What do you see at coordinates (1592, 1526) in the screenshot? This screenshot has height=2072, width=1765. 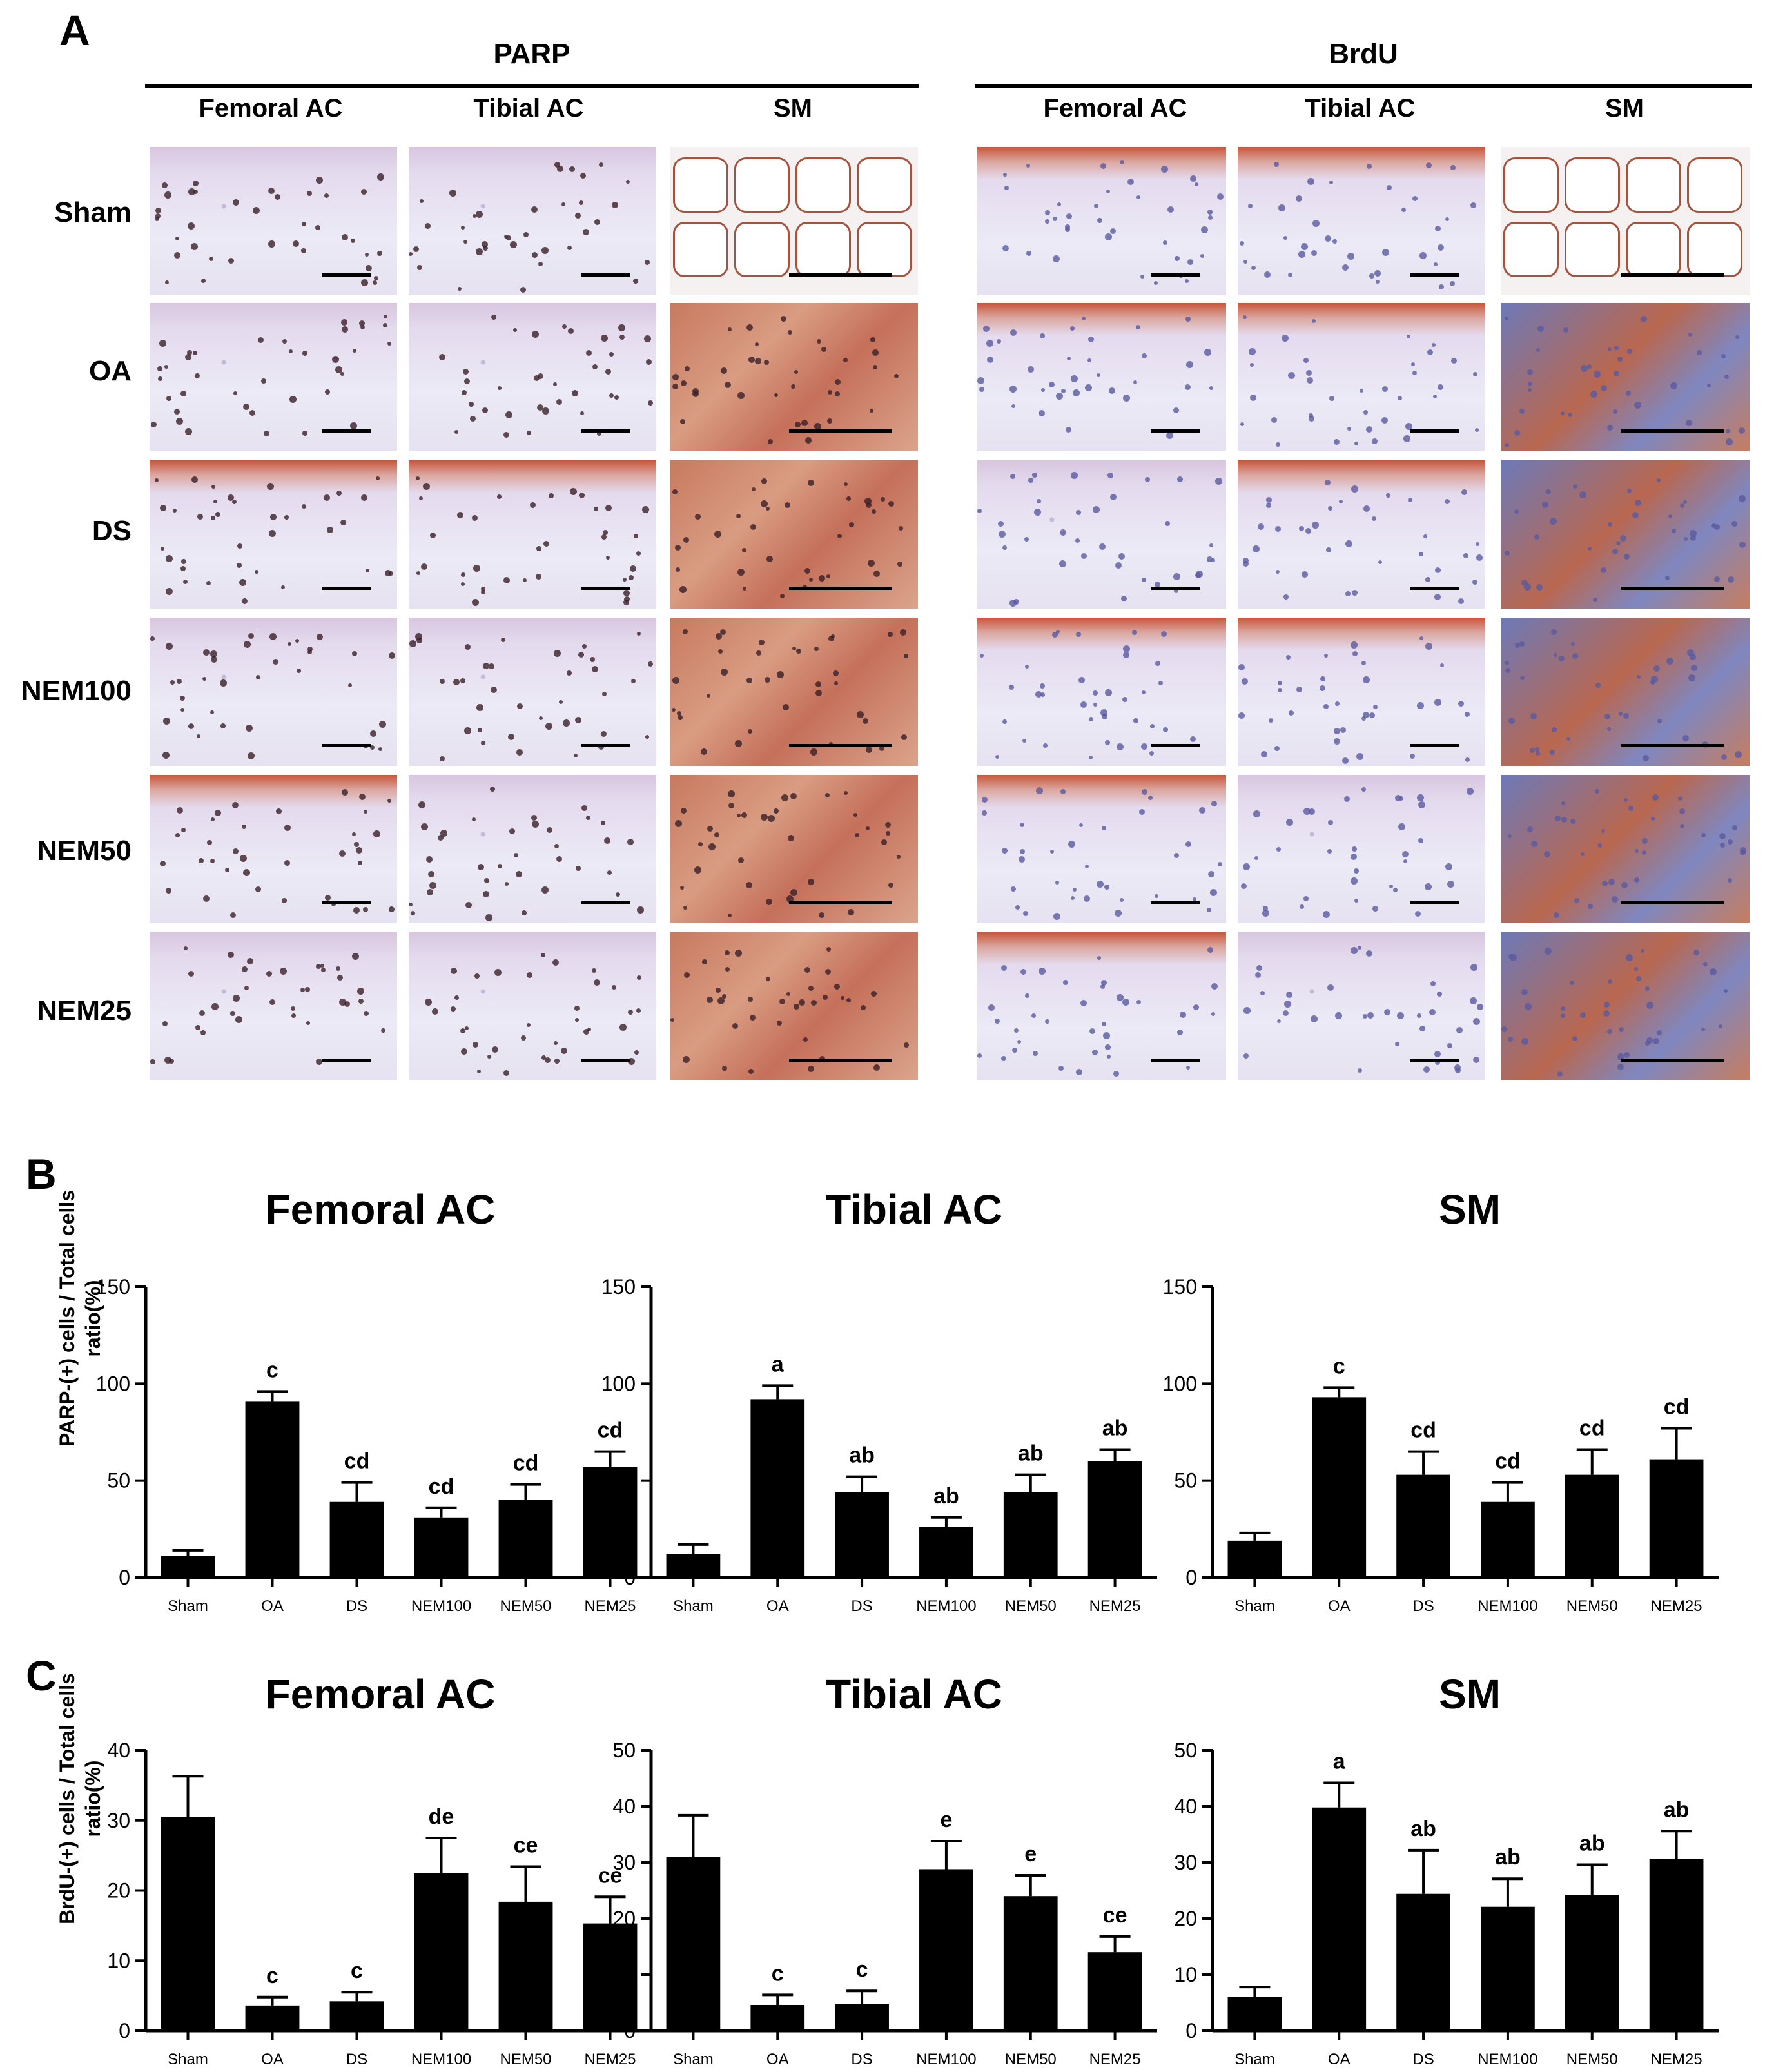 I see `bar-nem50` at bounding box center [1592, 1526].